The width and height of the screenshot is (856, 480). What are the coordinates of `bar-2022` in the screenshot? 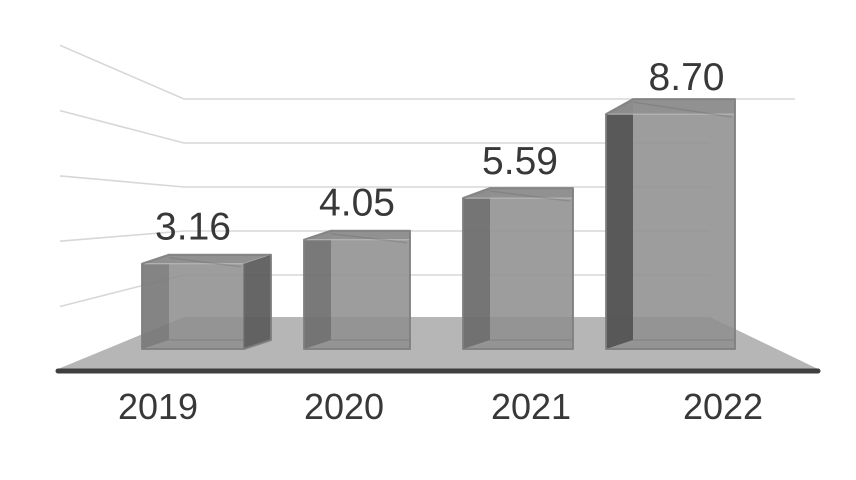 It's located at (670, 224).